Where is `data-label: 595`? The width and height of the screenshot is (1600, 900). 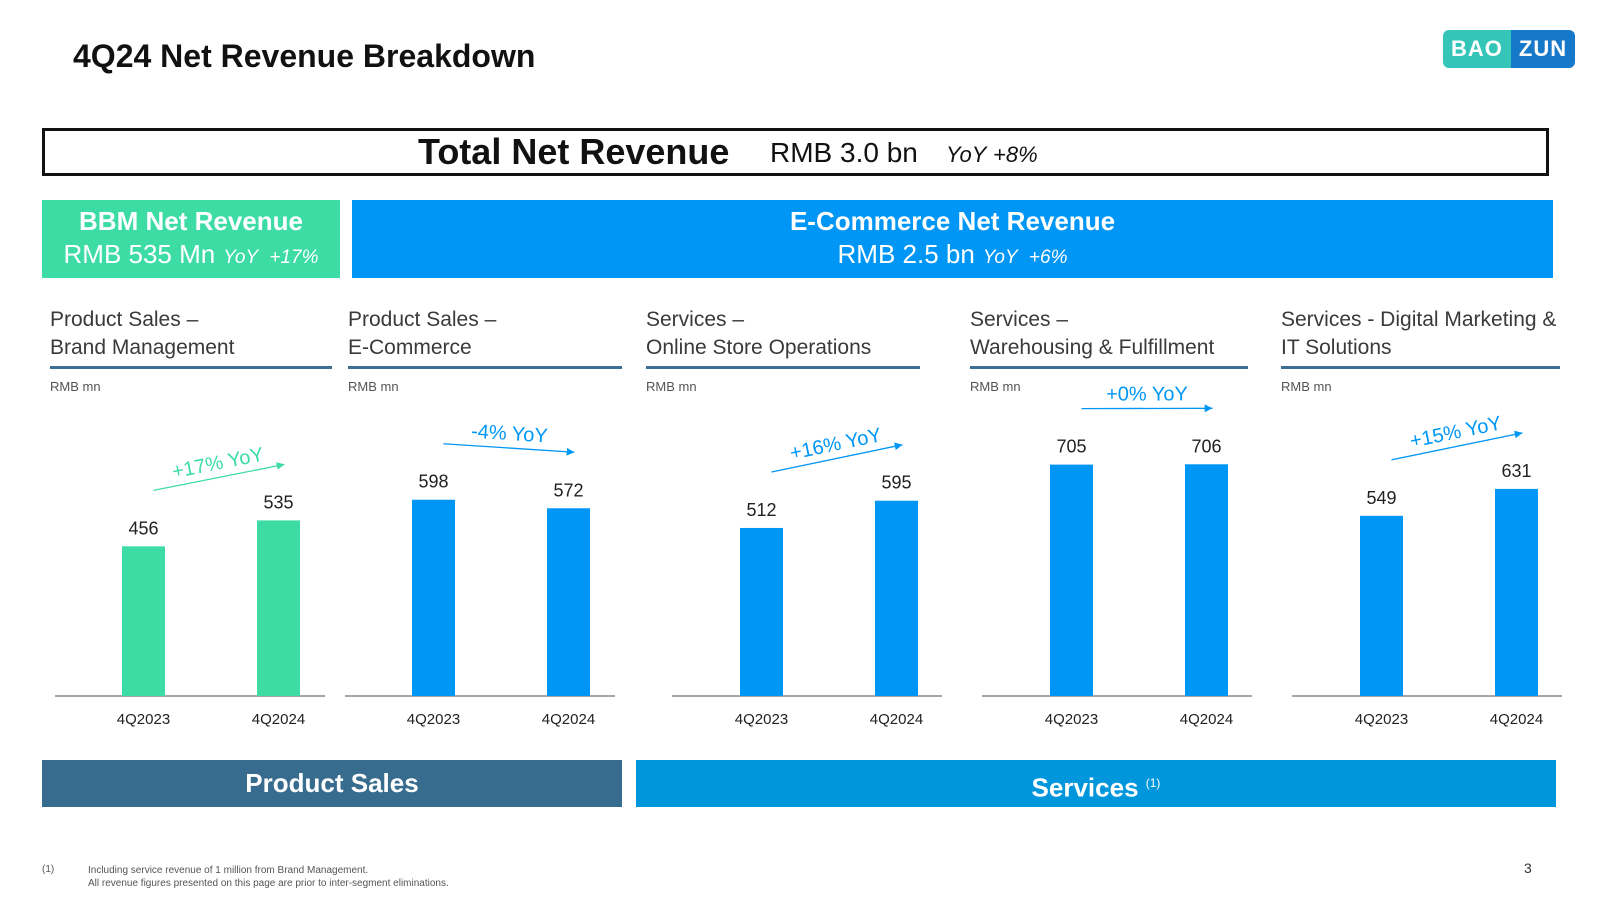 data-label: 595 is located at coordinates (896, 483).